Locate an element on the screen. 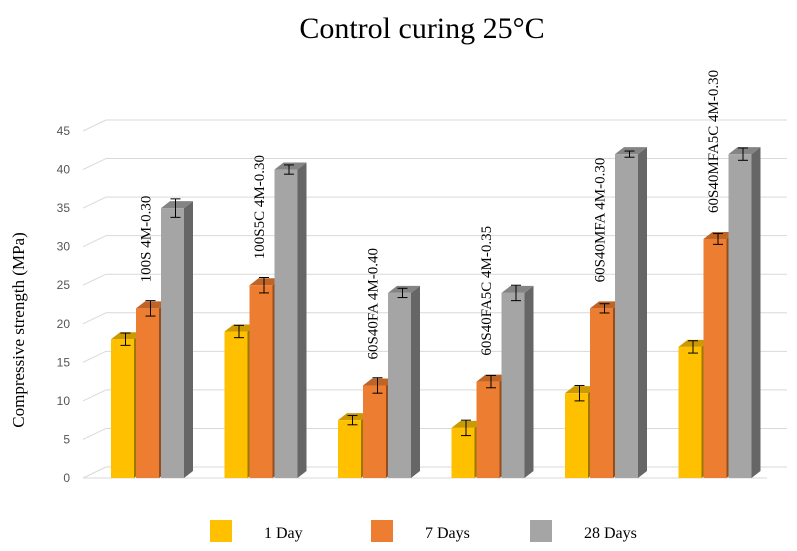 This screenshot has height=551, width=797. group-label: 60S40FA 4M-0.40 is located at coordinates (374, 303).